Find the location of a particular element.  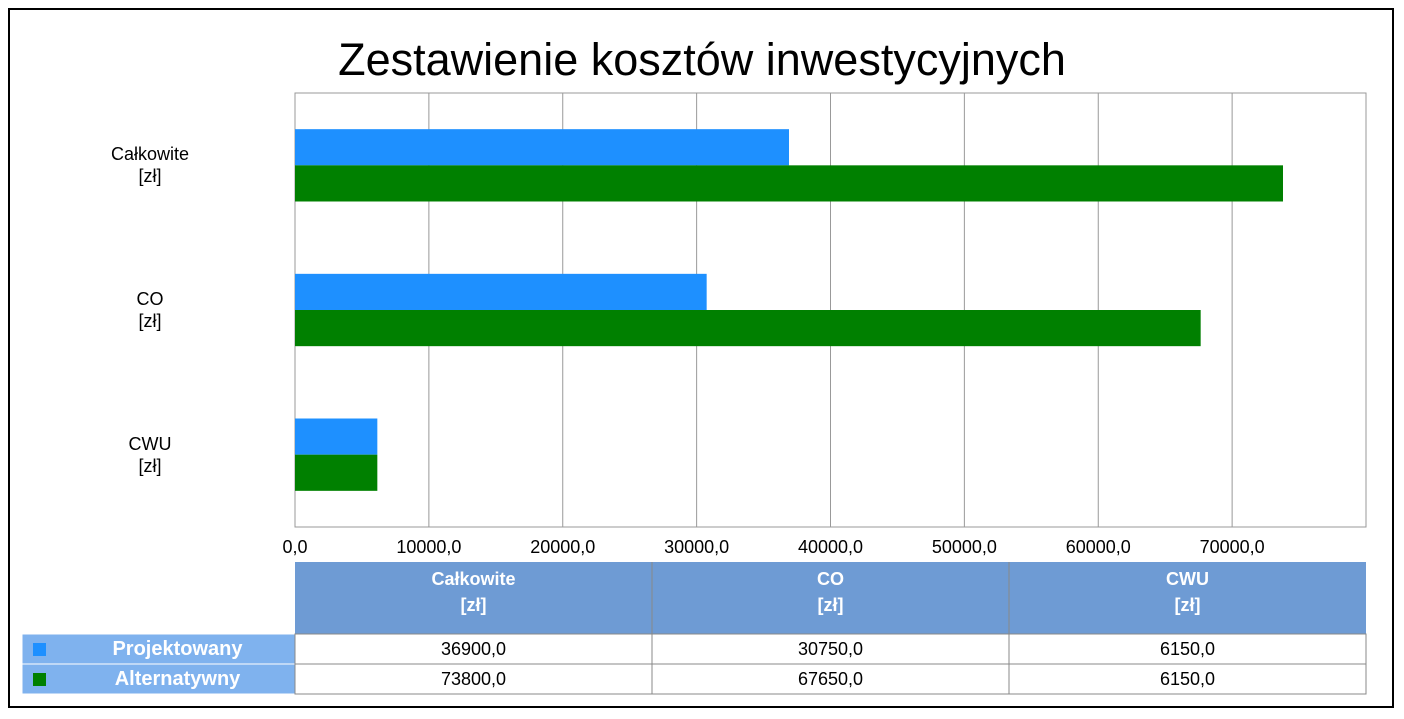

y-tick-label: Całkowite [zł] is located at coordinates (150, 165).